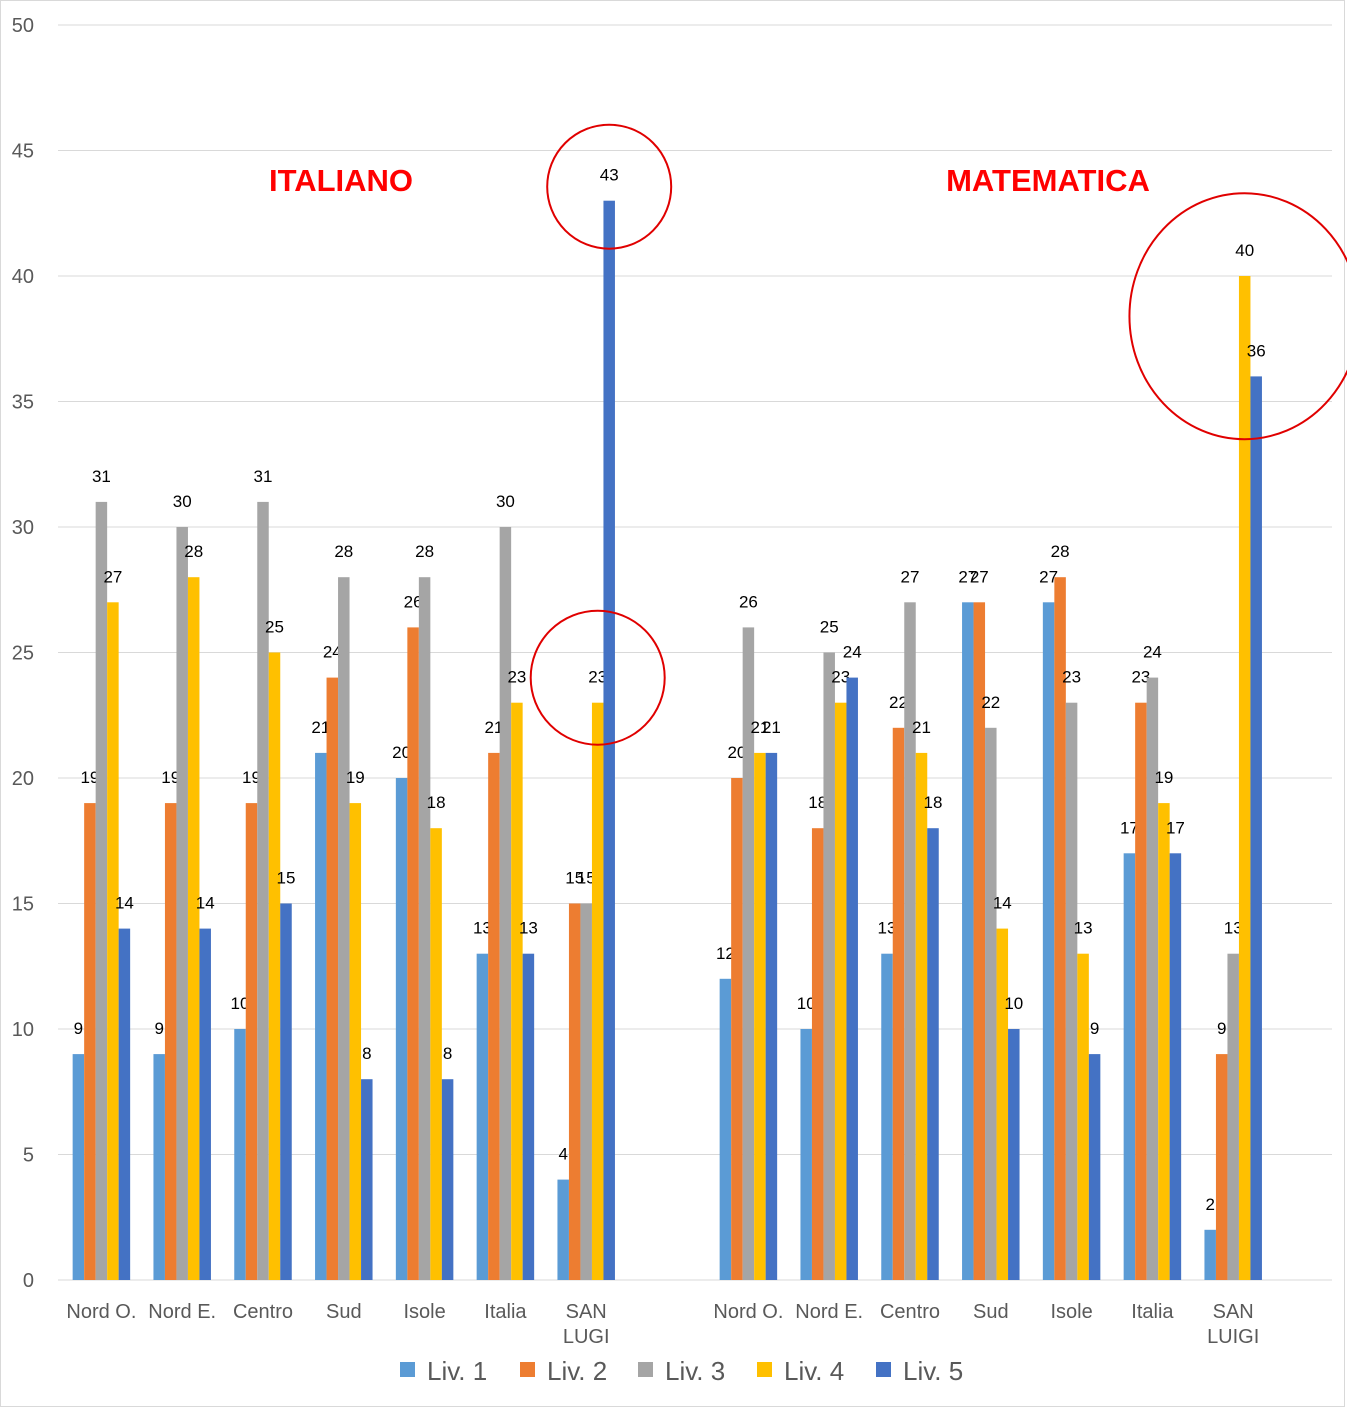 The width and height of the screenshot is (1347, 1409). I want to click on y-tick-label: 25, so click(23, 654).